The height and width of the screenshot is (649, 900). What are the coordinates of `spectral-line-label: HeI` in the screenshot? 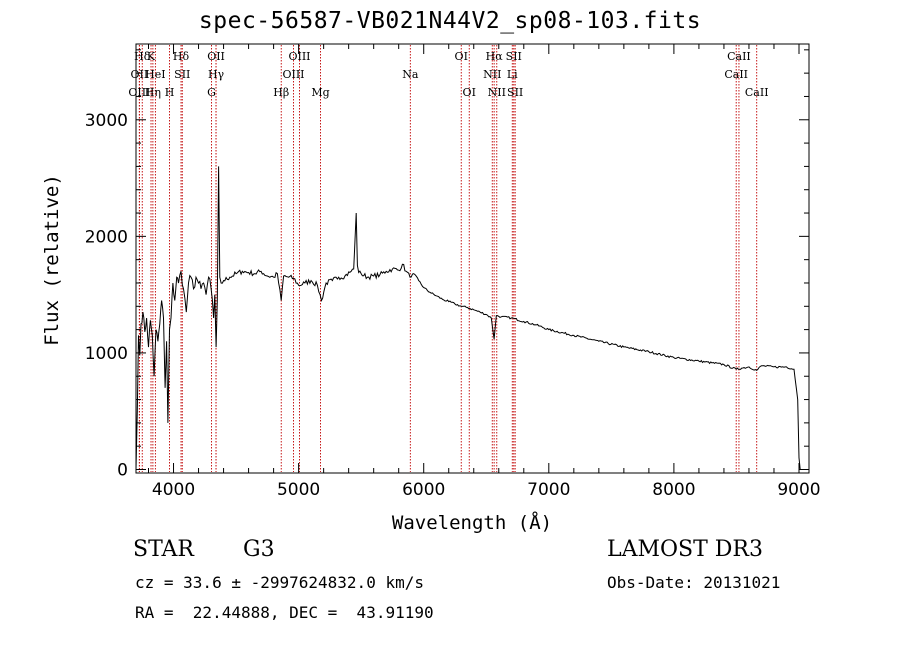 It's located at (155, 74).